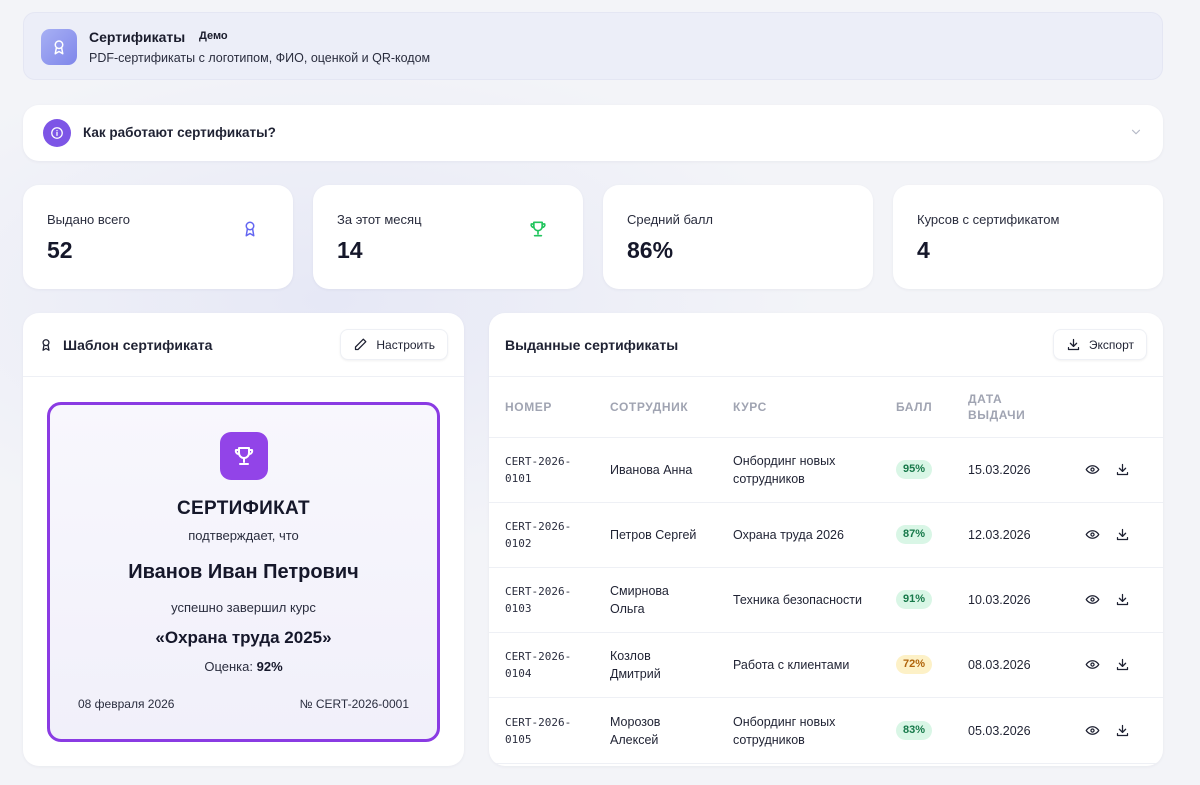 This screenshot has height=785, width=1200. What do you see at coordinates (593, 133) in the screenshot?
I see `how-it-works-accordion: Как работают сертификаты?` at bounding box center [593, 133].